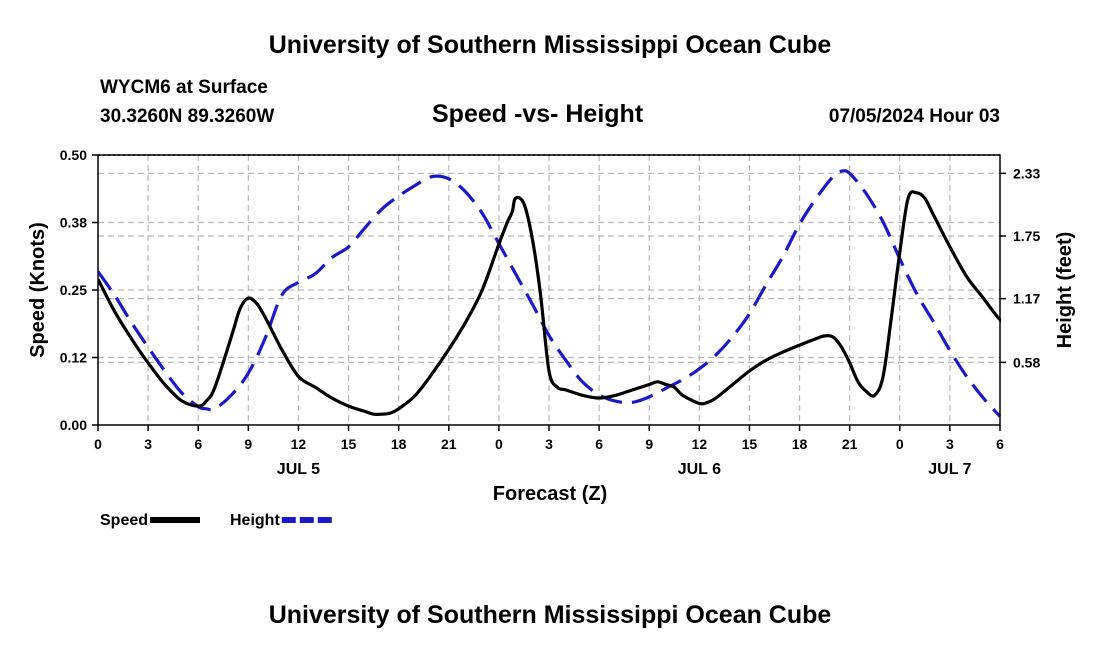  What do you see at coordinates (949, 469) in the screenshot?
I see `day-label: JUL 7` at bounding box center [949, 469].